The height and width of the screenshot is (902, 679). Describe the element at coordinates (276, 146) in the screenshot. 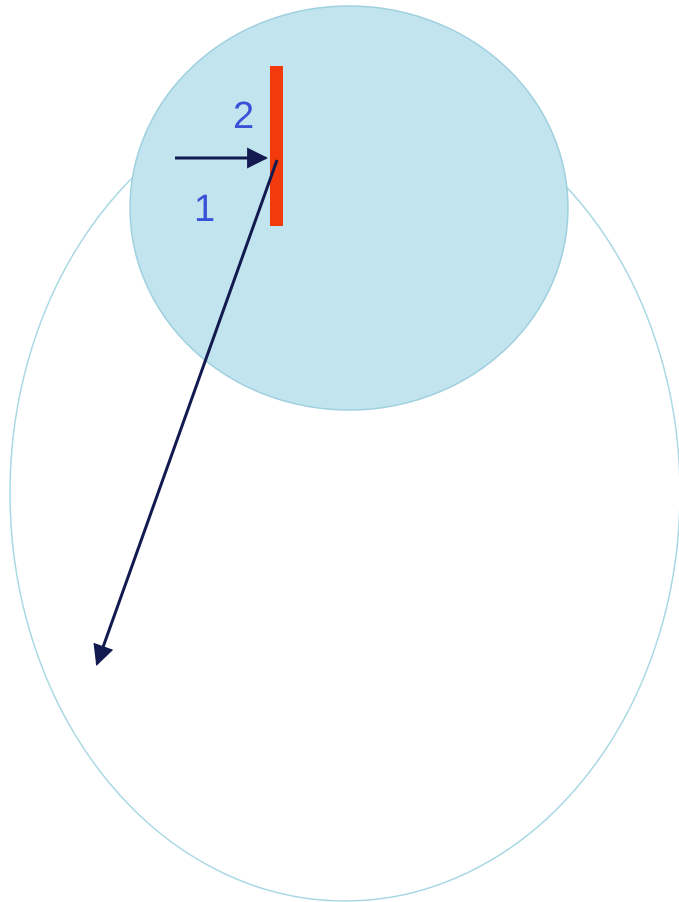

I see `barrier-bar` at that location.